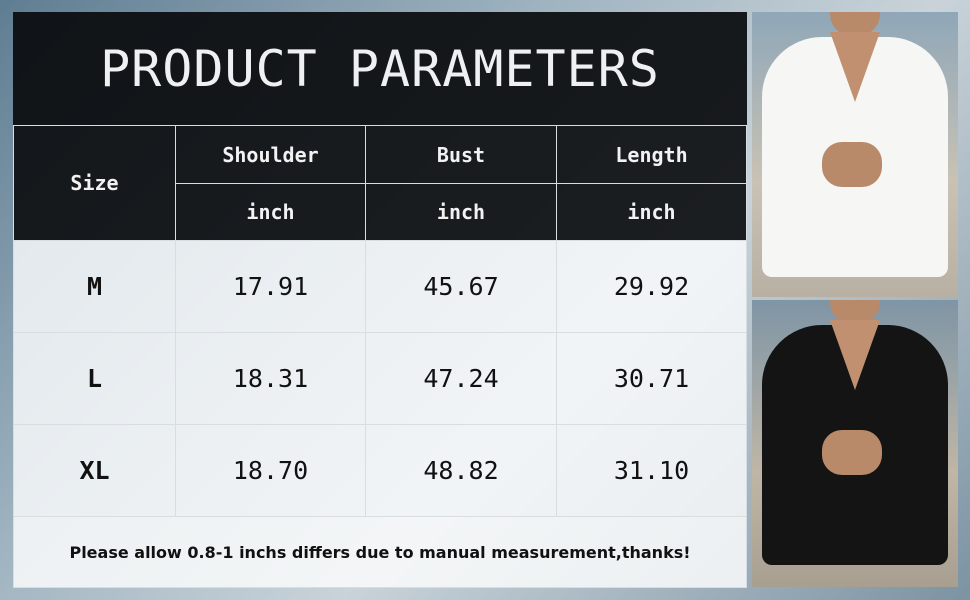 Image resolution: width=970 pixels, height=600 pixels. I want to click on unit-shoulder: inch, so click(270, 212).